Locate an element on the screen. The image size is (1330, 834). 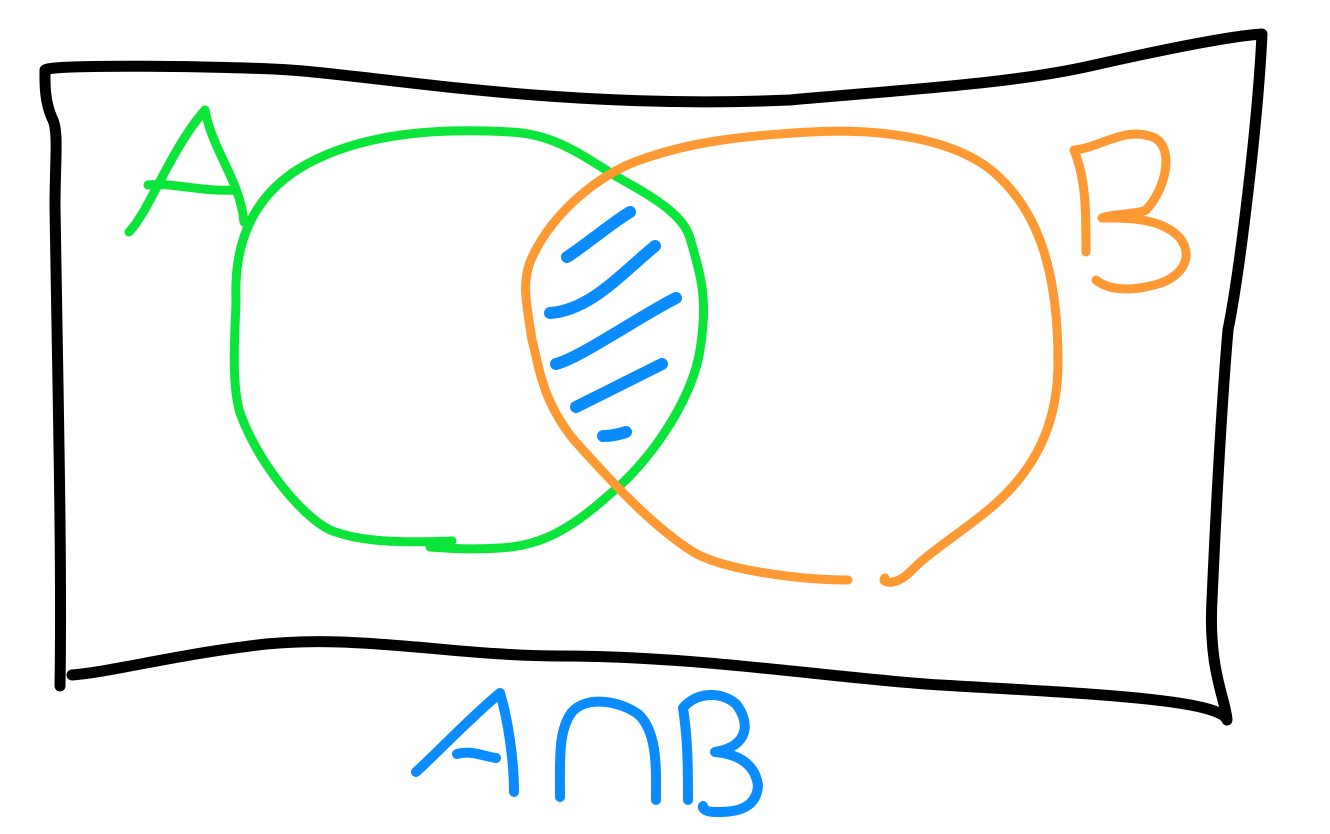
intersection-hatching is located at coordinates (613, 324).